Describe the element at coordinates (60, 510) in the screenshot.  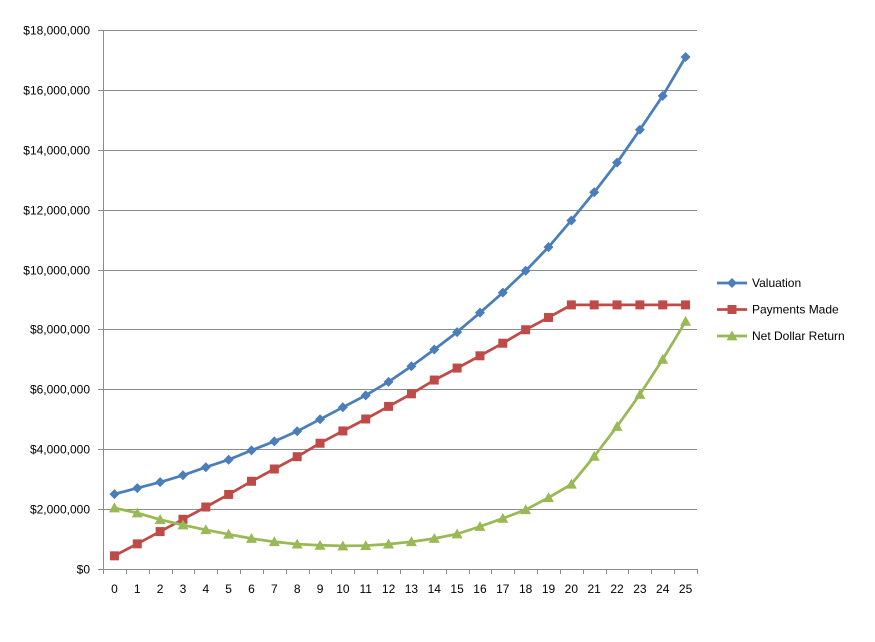
I see `y-tick-label: $2,000,000` at that location.